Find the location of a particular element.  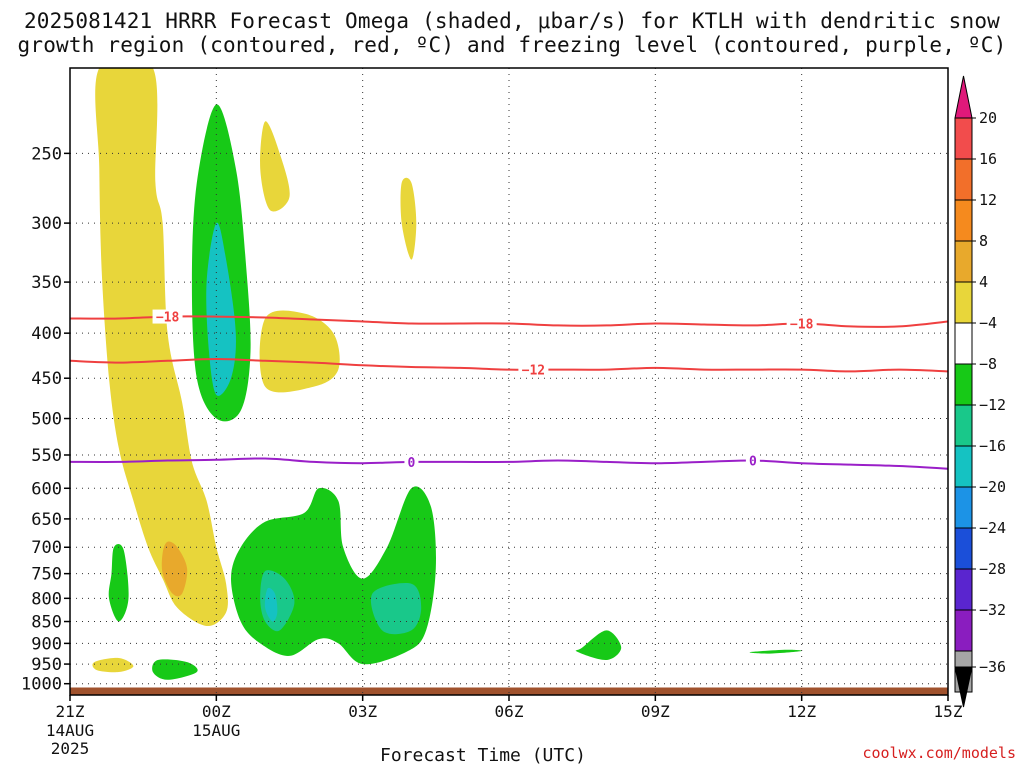

y-tick-label: 250 is located at coordinates (46, 154).